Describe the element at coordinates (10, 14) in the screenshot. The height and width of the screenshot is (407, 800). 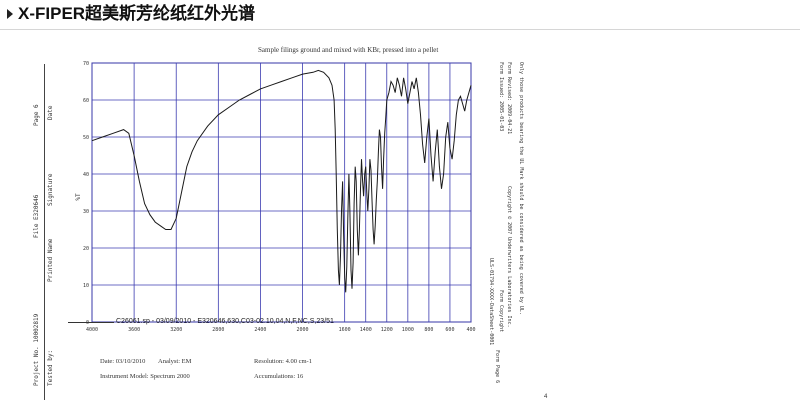
I see `triangle-bullet-icon` at that location.